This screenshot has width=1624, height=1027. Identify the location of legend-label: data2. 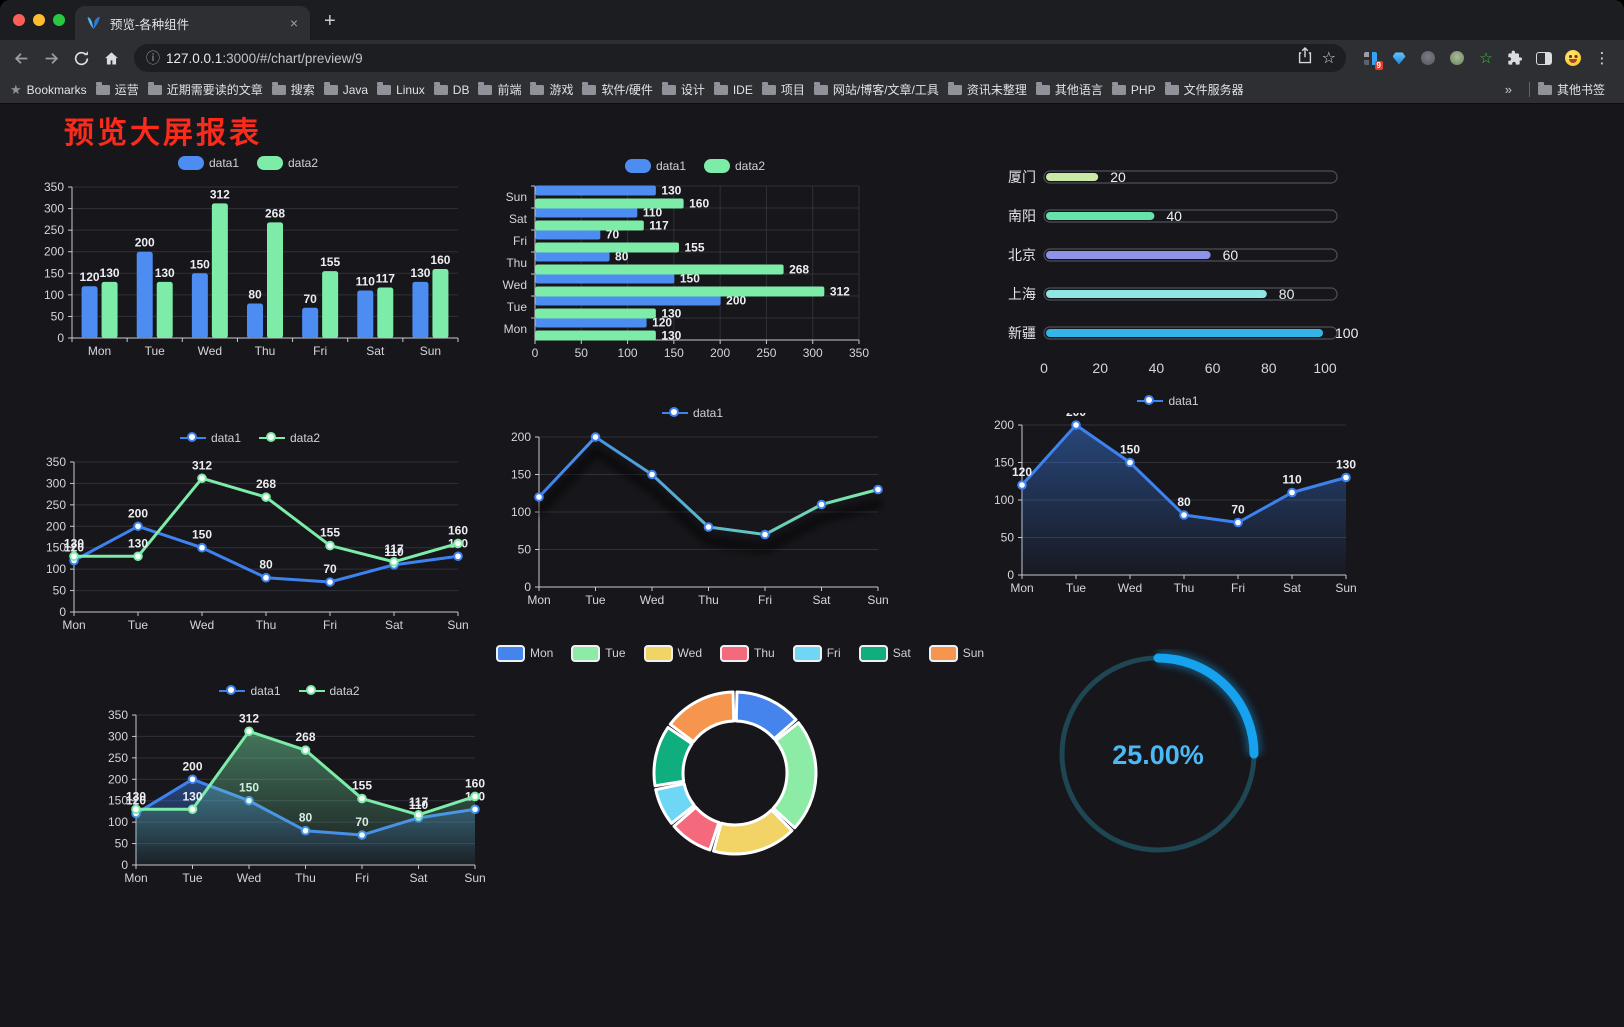
(750, 166).